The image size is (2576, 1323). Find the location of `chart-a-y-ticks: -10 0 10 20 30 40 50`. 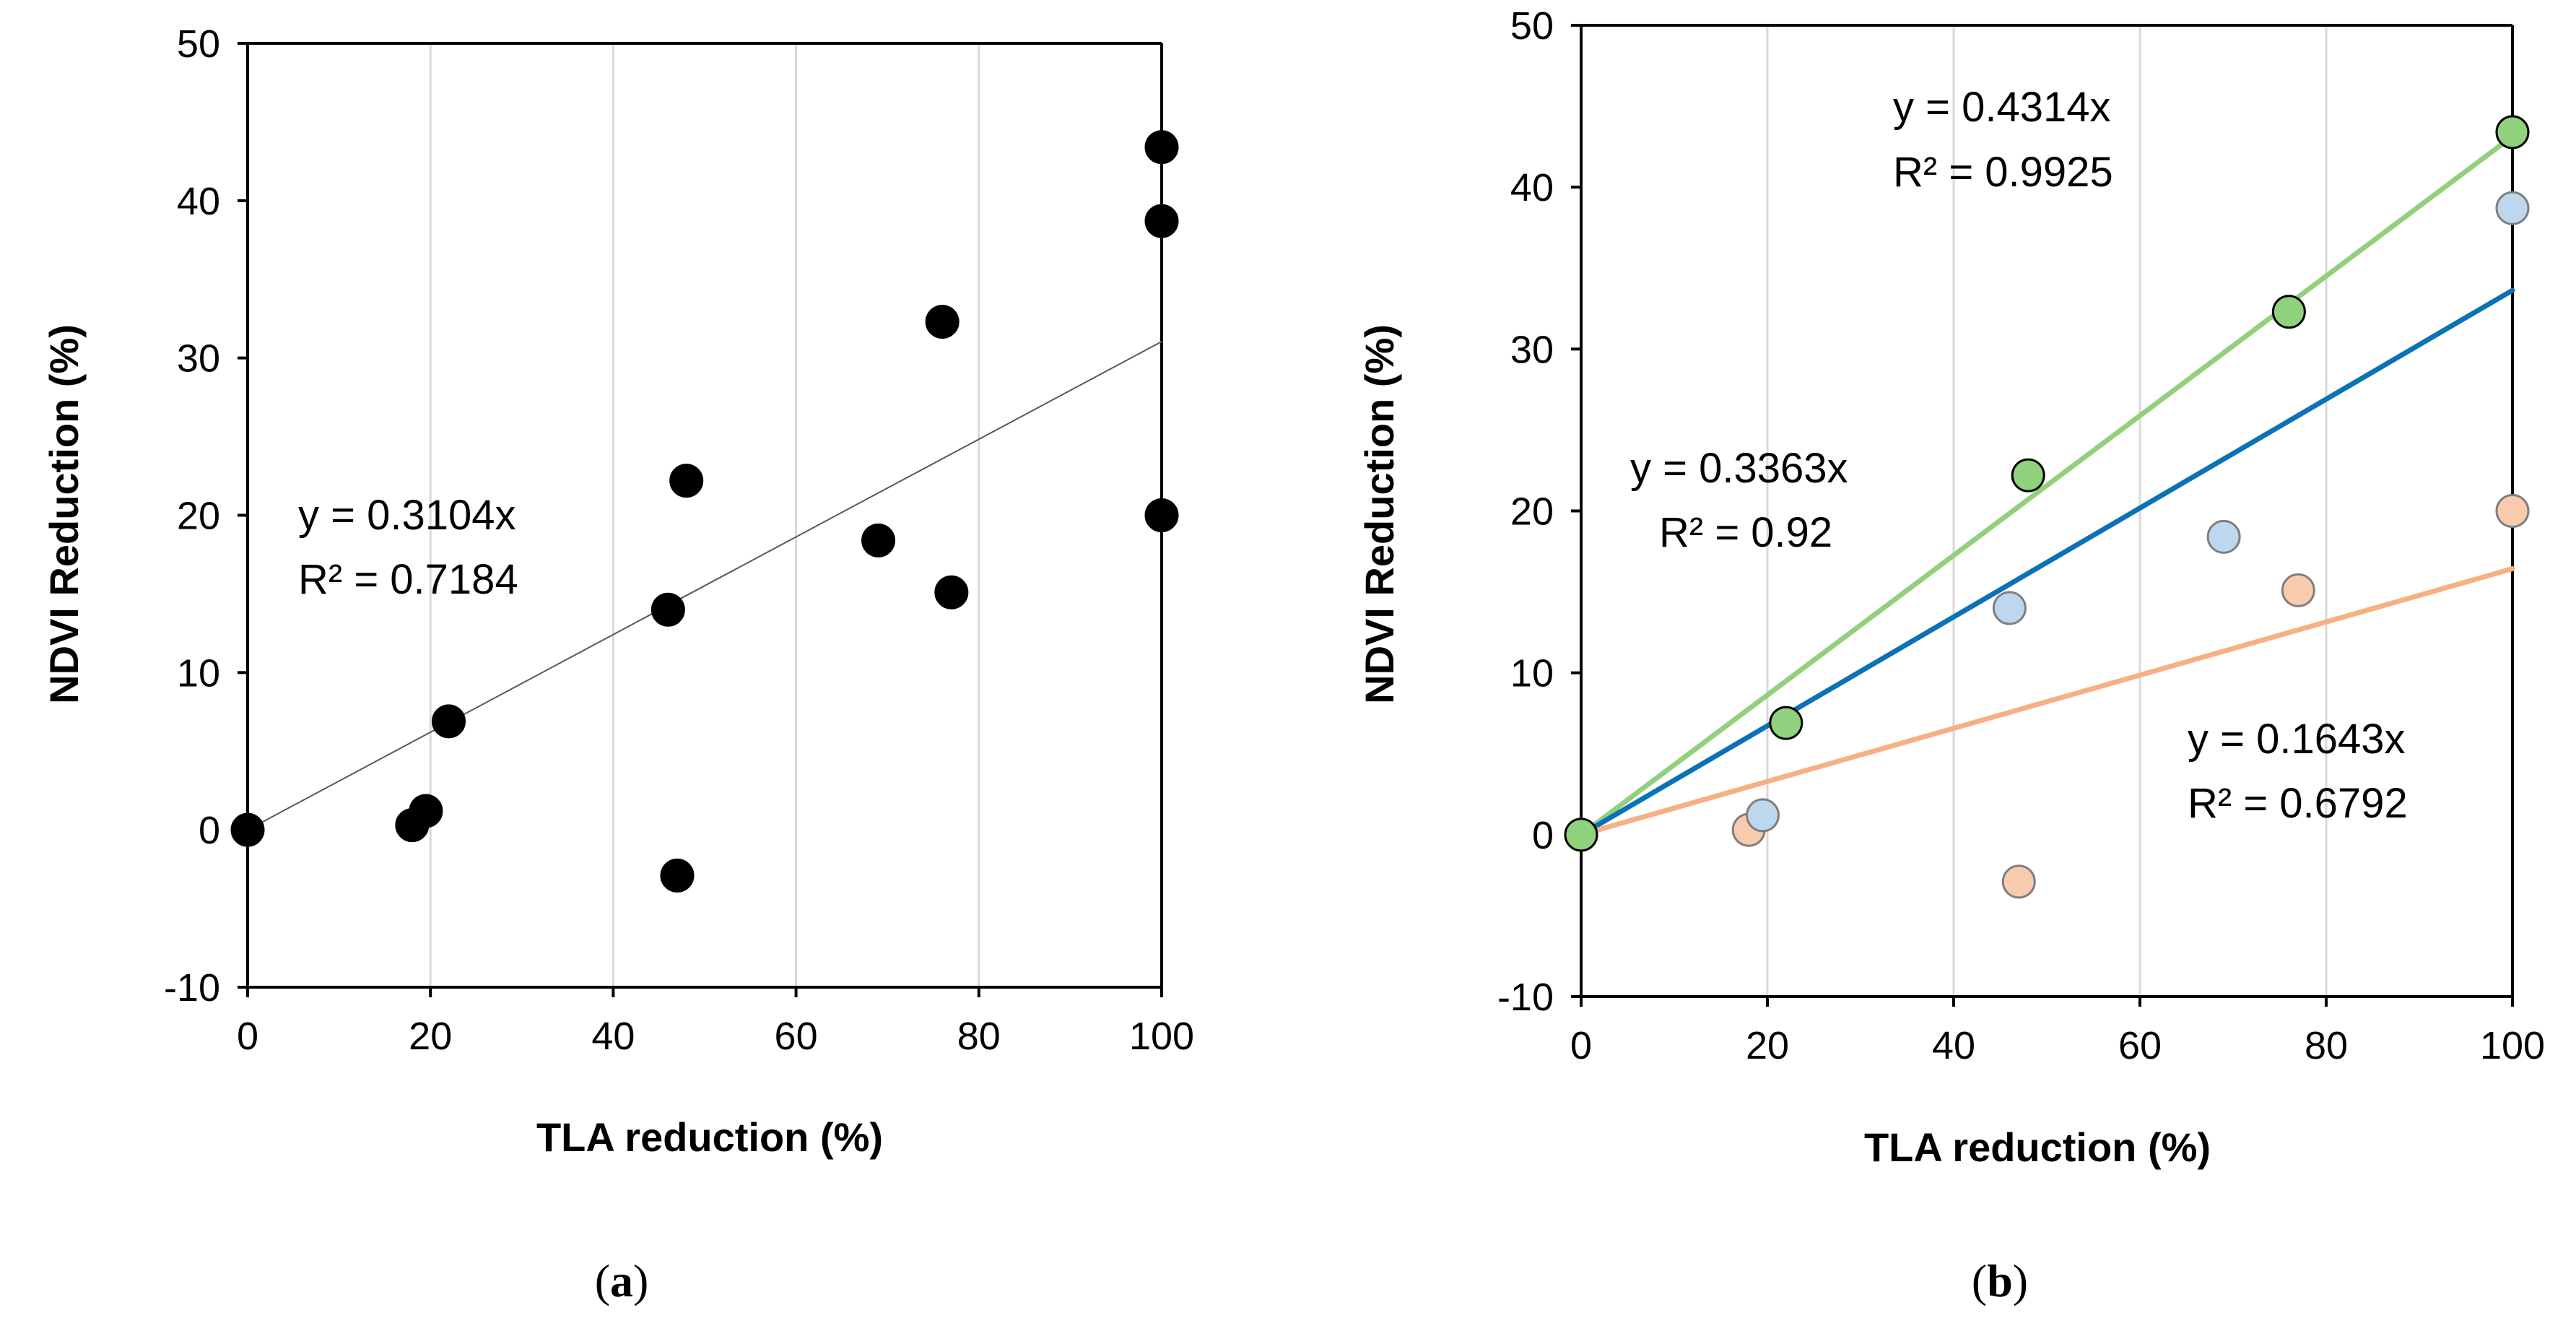

chart-a-y-ticks: -10 0 10 20 30 40 50 is located at coordinates (206, 516).